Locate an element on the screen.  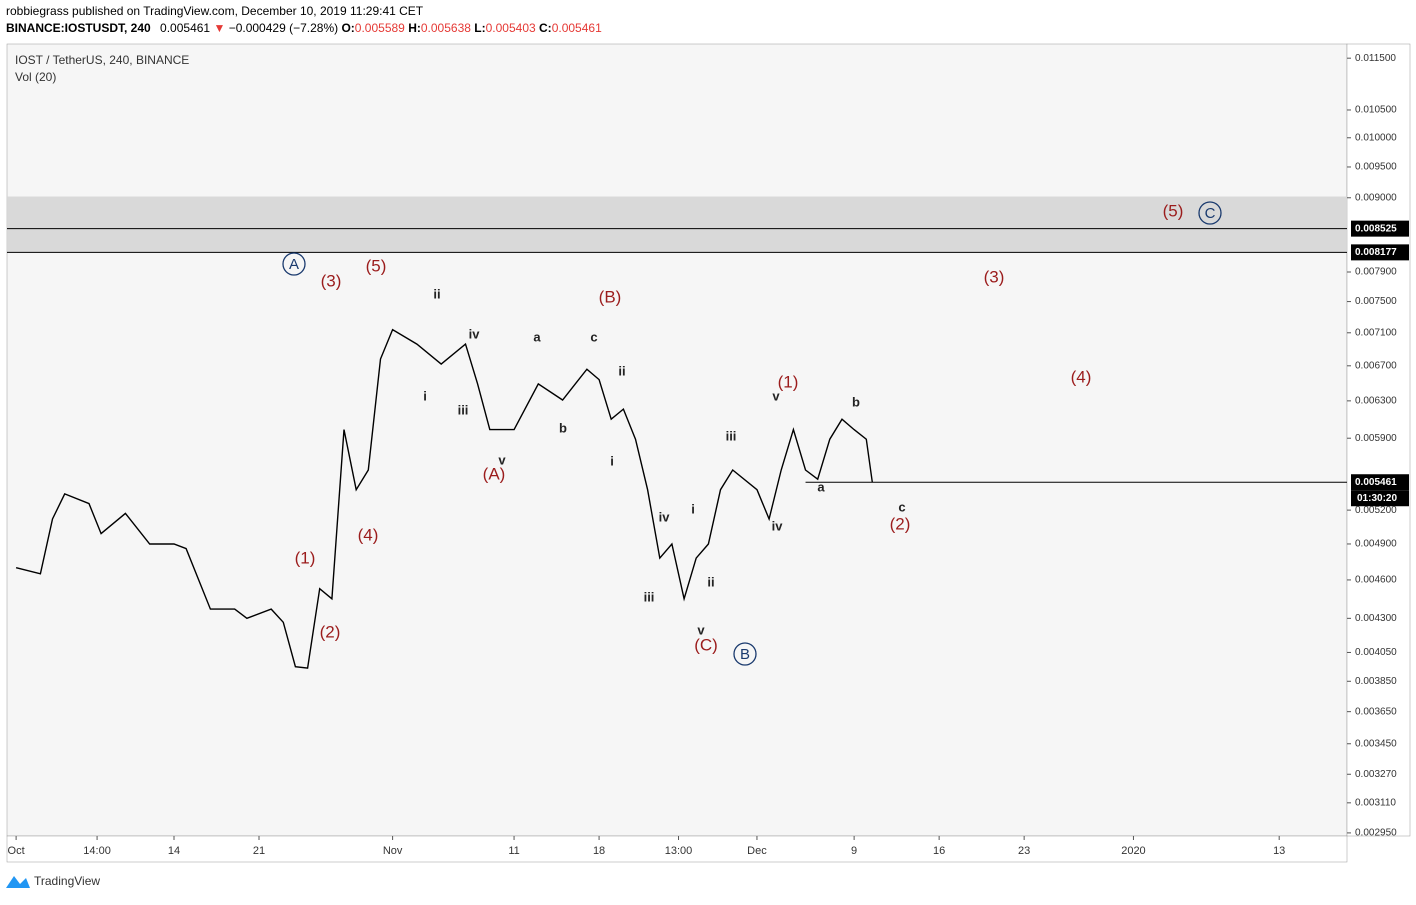
logo-icon is located at coordinates (18, 882).